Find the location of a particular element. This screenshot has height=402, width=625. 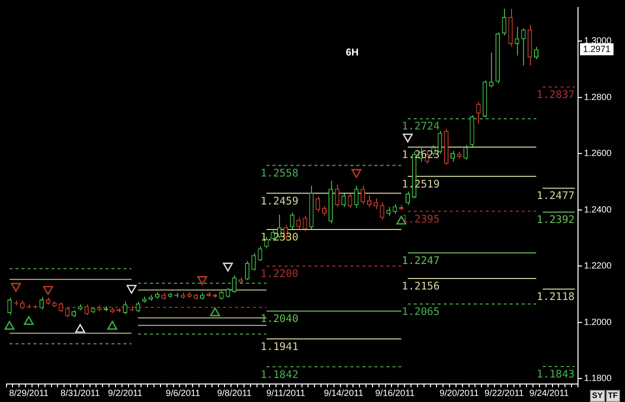

y-tick-label: 1.2200 is located at coordinates (598, 265).